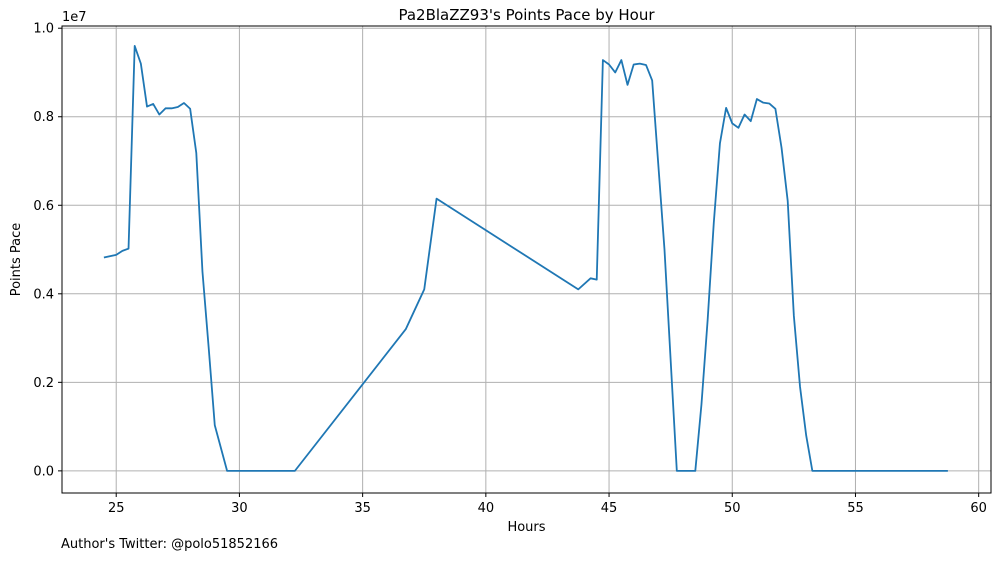  I want to click on chart-title: Pa2BlaZZ93's Points Pace by Hour, so click(526, 15).